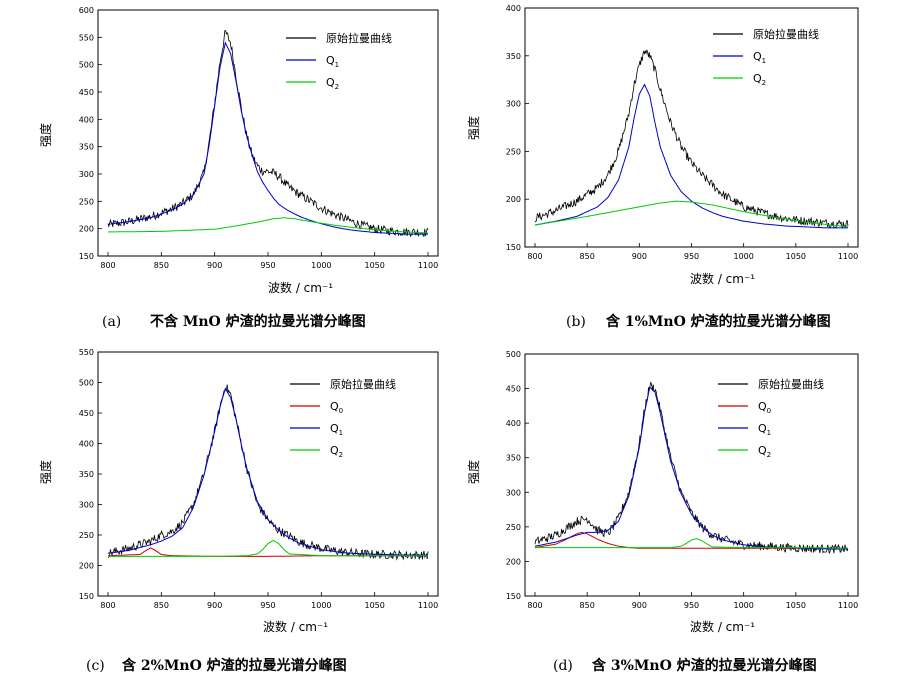 This screenshot has height=690, width=901. Describe the element at coordinates (268, 552) in the screenshot. I see `series-line-Q0` at that location.